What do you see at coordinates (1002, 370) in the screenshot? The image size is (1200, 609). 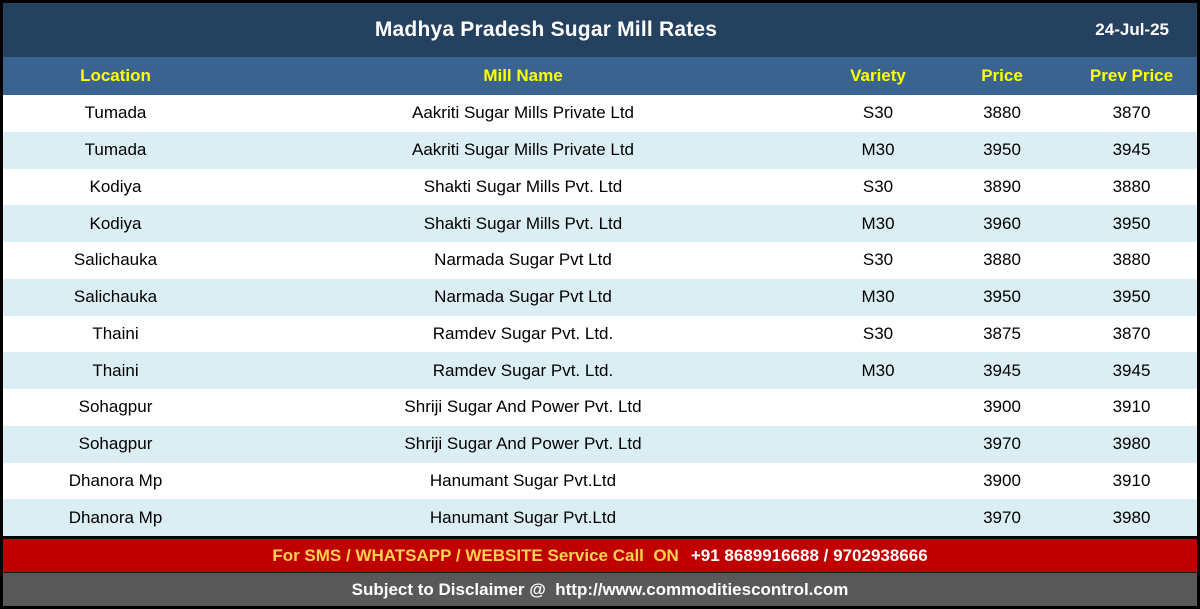 I see `cell-price: 3945` at bounding box center [1002, 370].